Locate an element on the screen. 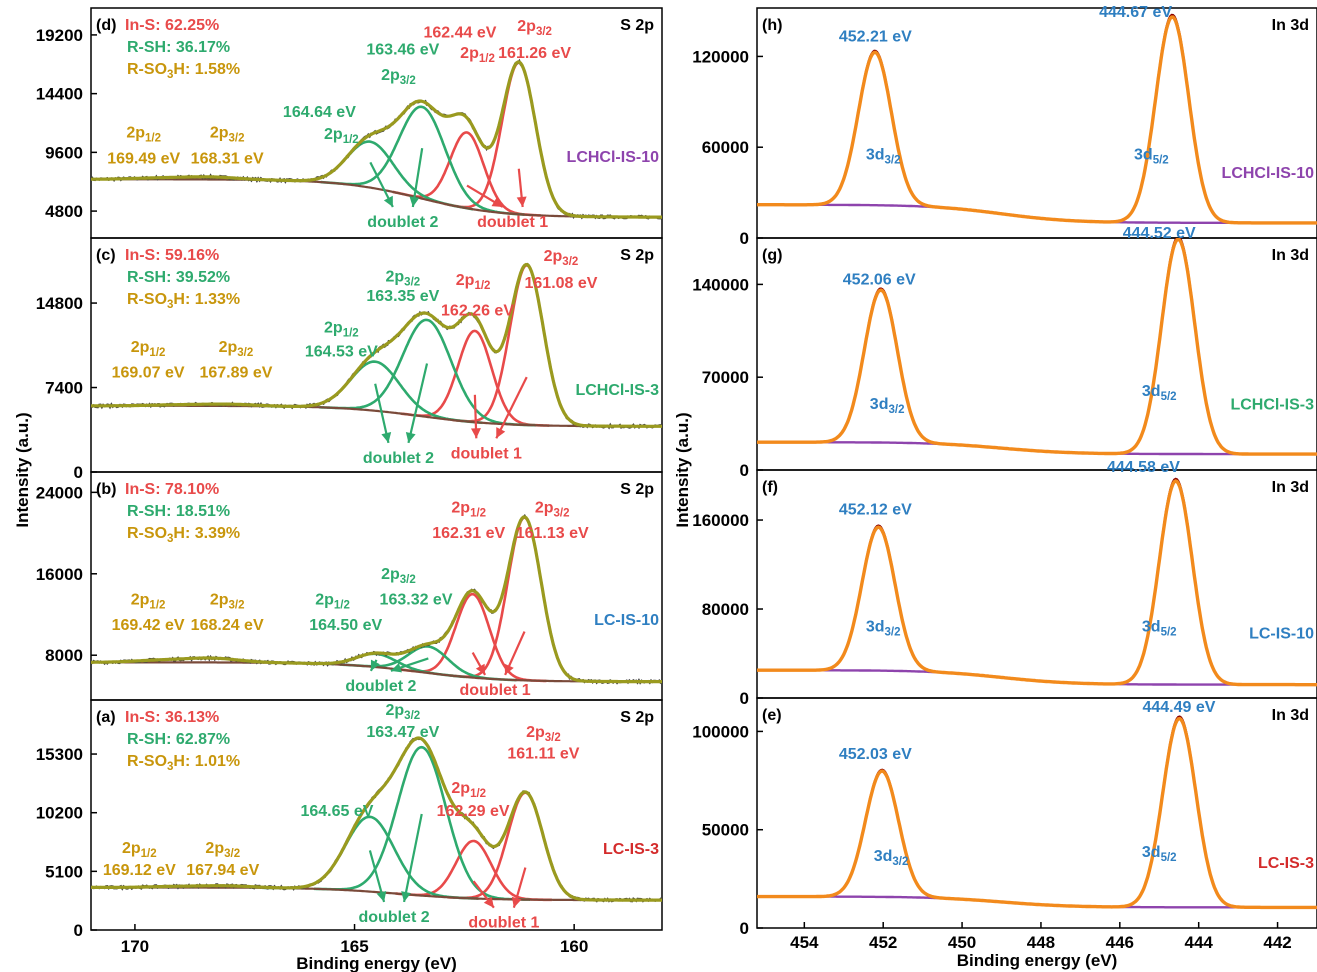 The width and height of the screenshot is (1317, 972). y-tick-label: 5100 is located at coordinates (64, 871).